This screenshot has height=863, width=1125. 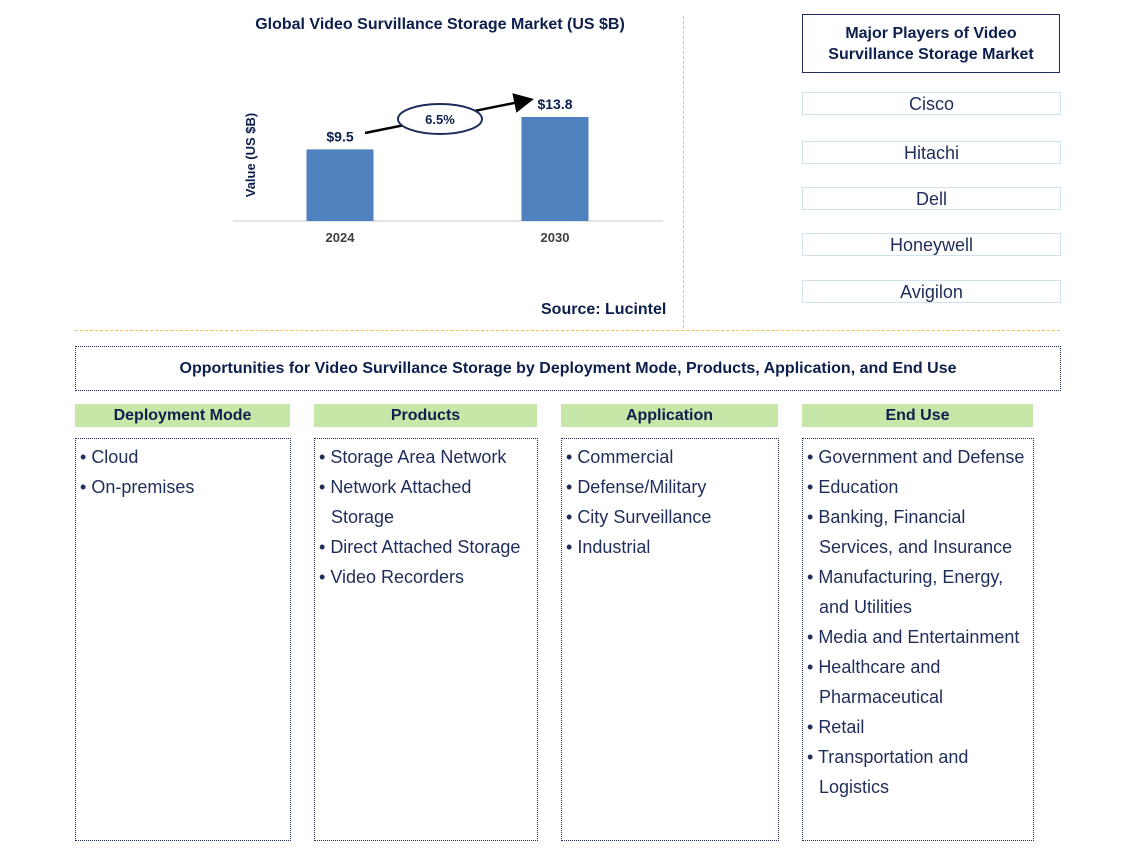 I want to click on category-header-products: Products, so click(x=425, y=415).